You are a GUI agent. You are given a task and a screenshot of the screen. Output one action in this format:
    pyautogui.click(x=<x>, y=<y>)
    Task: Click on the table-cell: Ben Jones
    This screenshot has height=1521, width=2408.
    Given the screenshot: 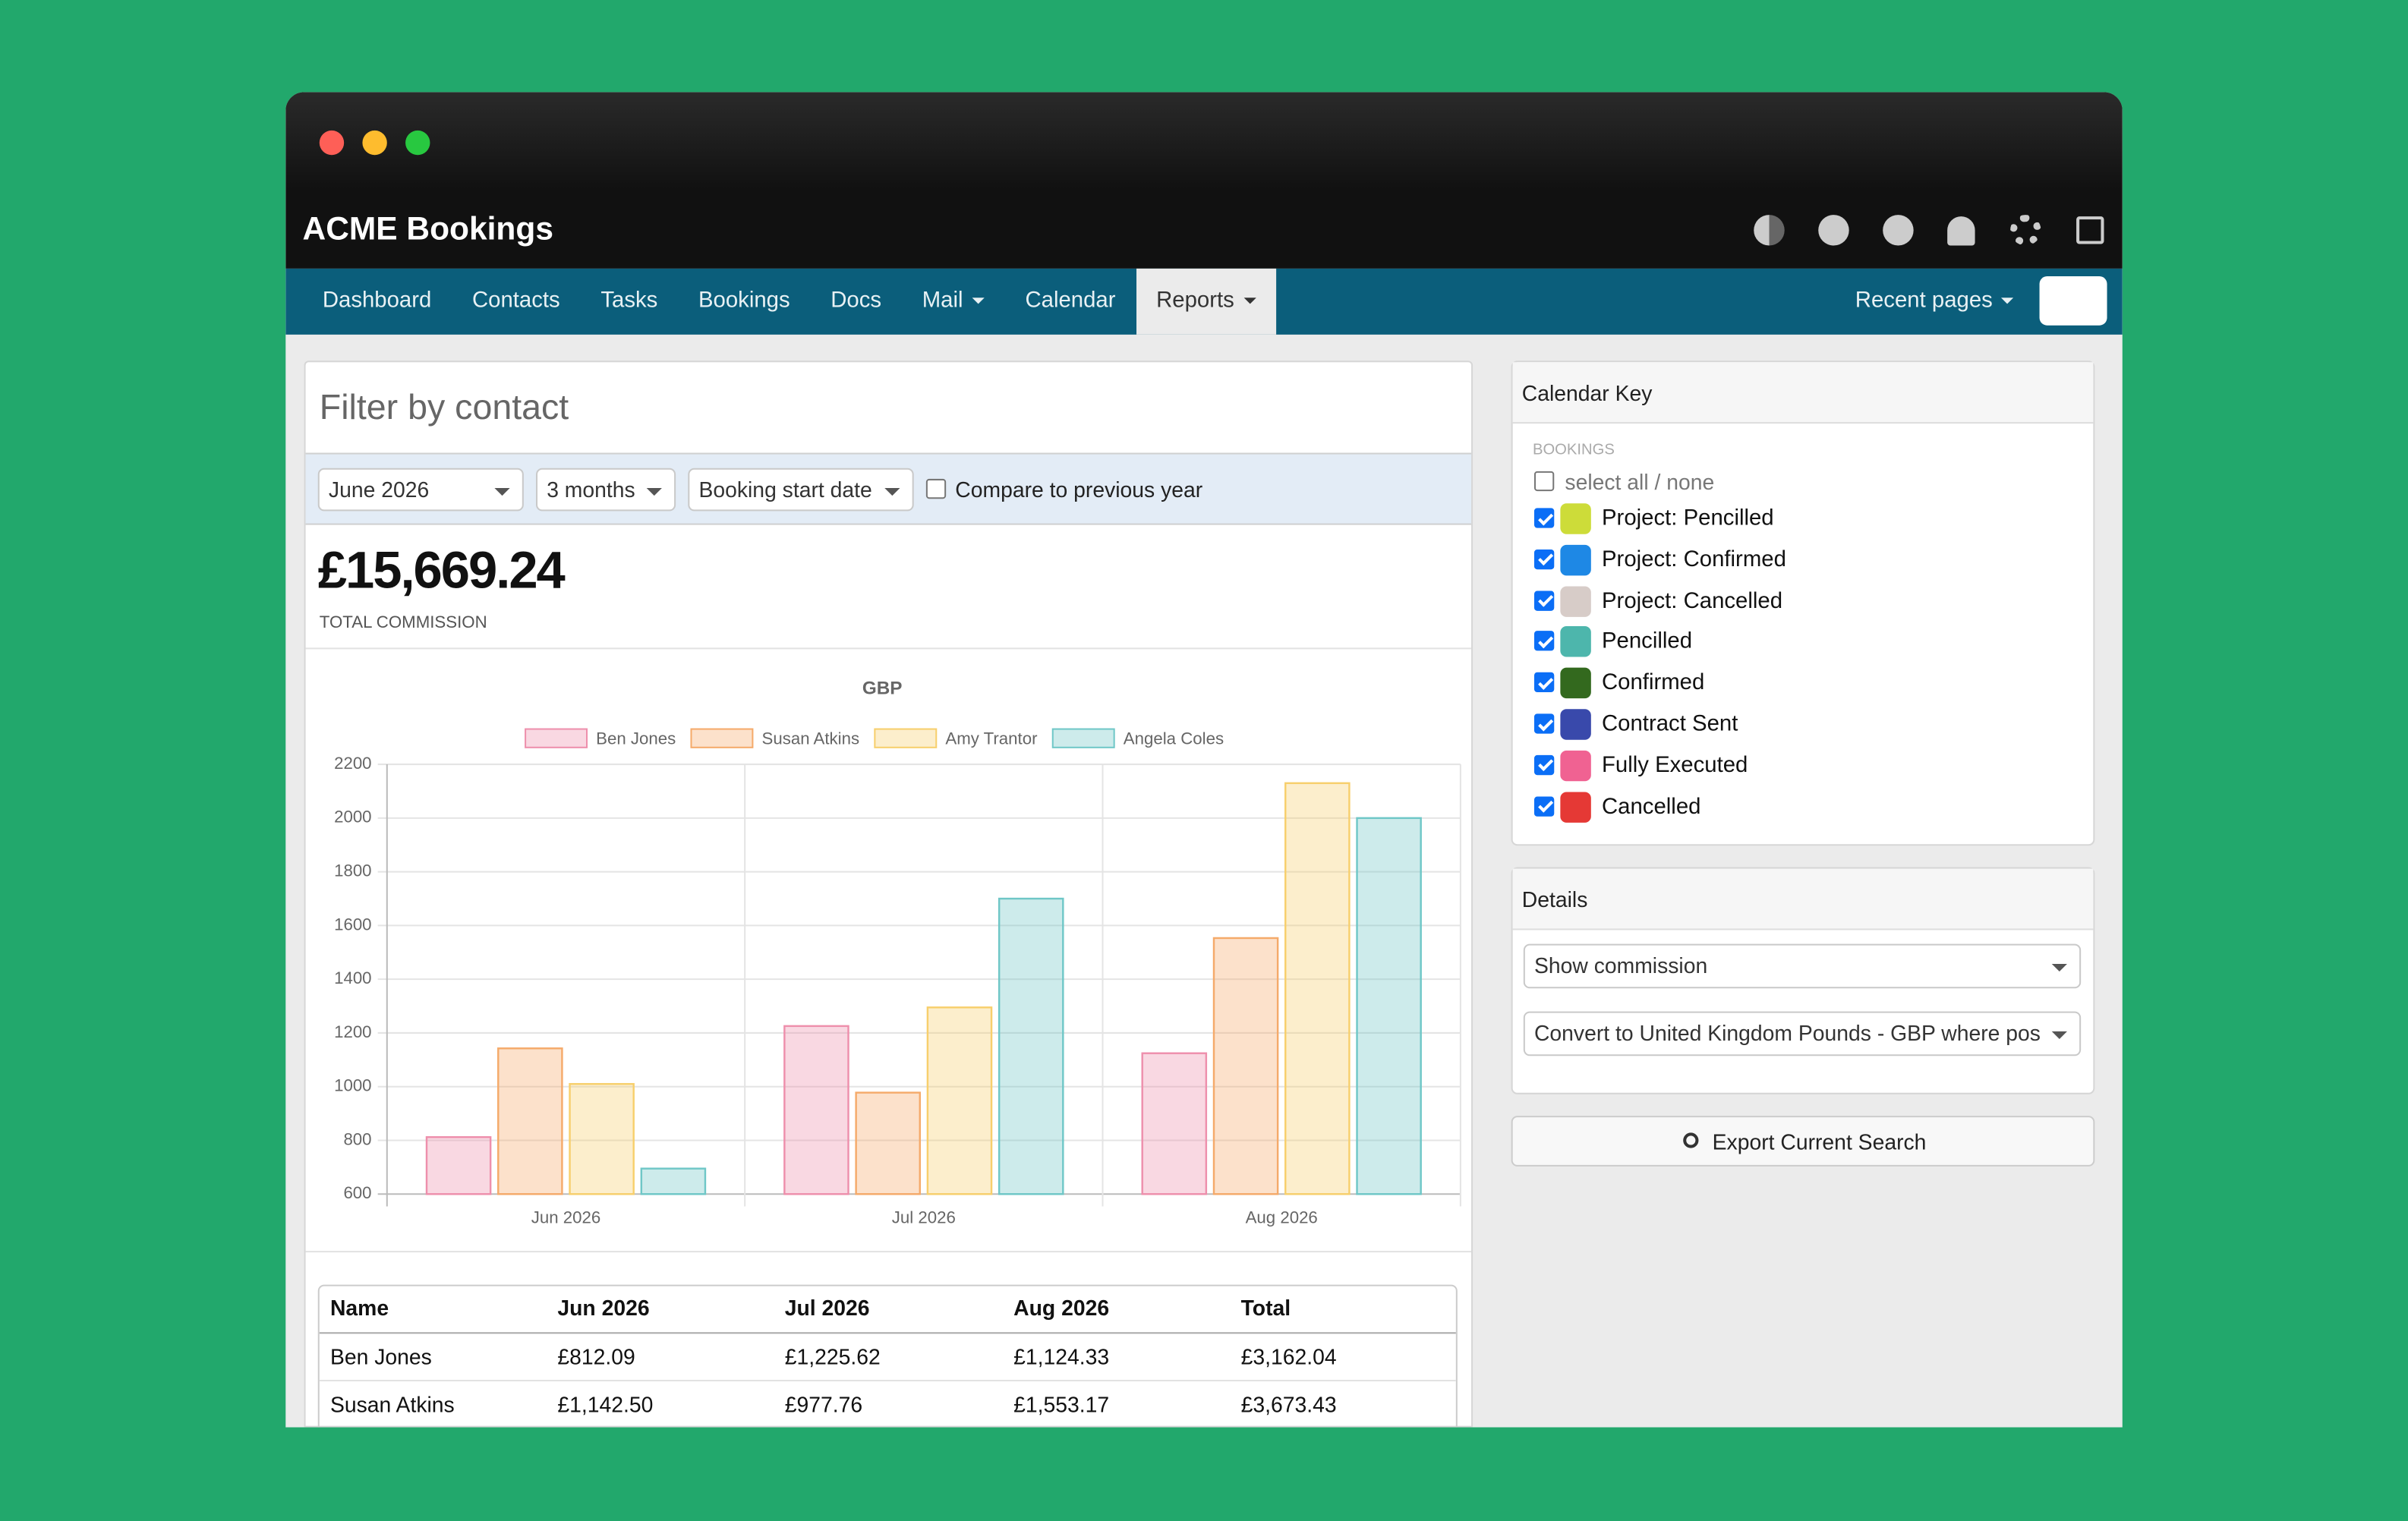 What is the action you would take?
    pyautogui.click(x=380, y=1356)
    